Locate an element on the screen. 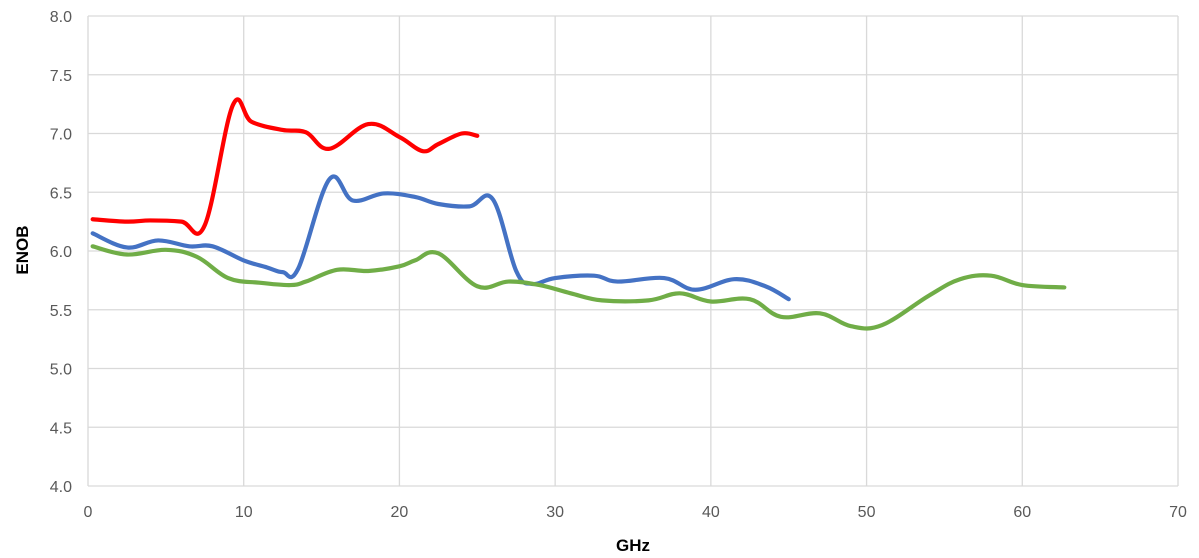  y-tick-label: 7.5 is located at coordinates (61, 76).